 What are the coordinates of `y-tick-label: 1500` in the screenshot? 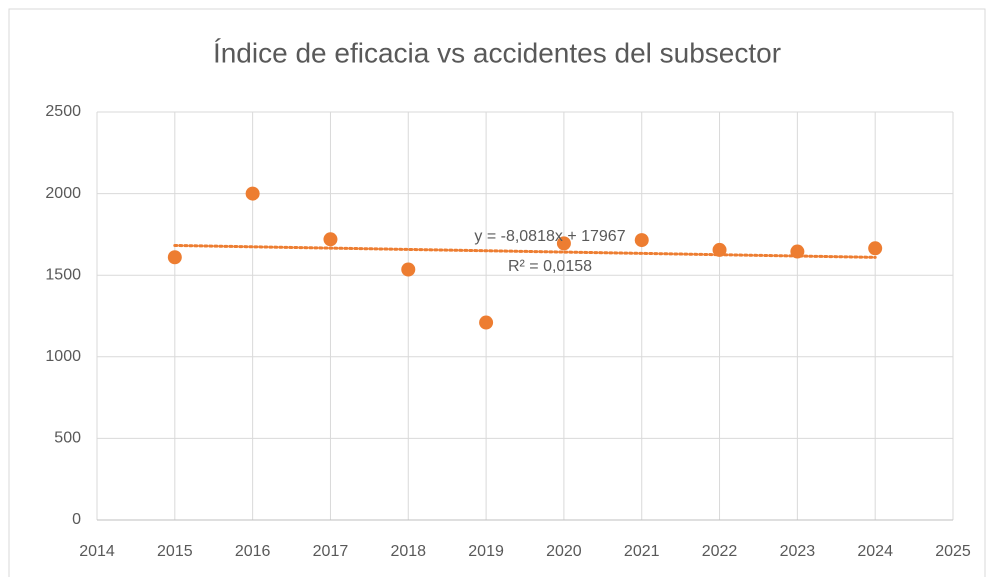 It's located at (63, 274).